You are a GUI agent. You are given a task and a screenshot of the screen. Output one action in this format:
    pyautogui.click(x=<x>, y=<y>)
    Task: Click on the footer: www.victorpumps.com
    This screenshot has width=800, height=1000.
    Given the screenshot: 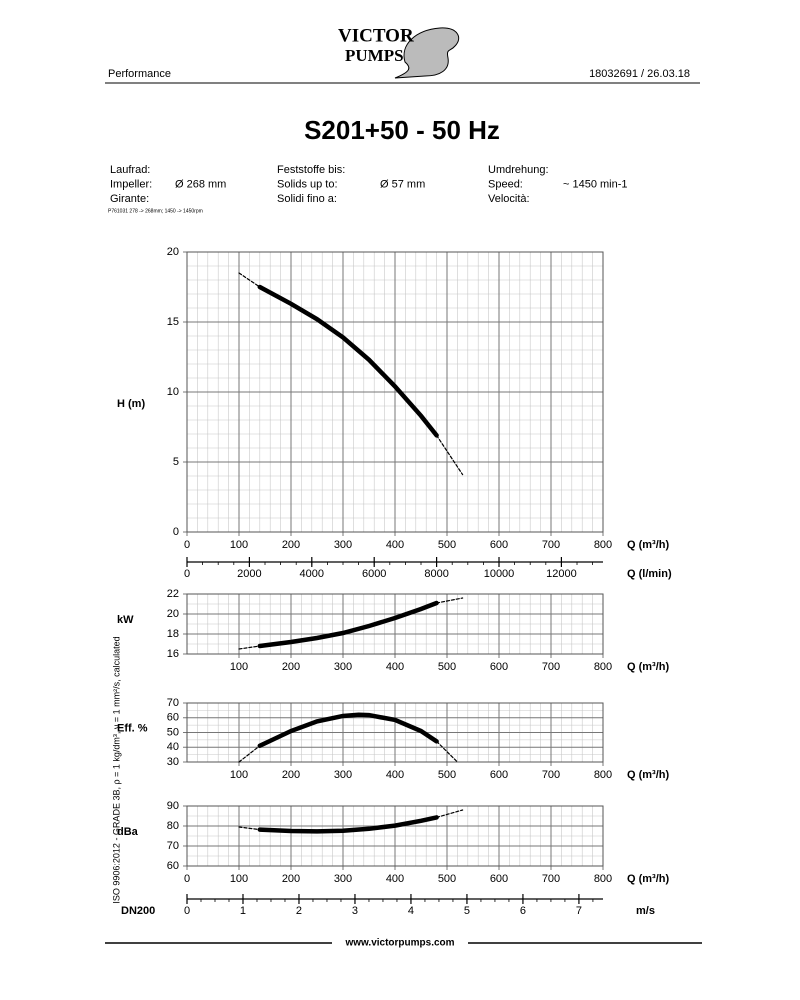 What is the action you would take?
    pyautogui.click(x=399, y=943)
    